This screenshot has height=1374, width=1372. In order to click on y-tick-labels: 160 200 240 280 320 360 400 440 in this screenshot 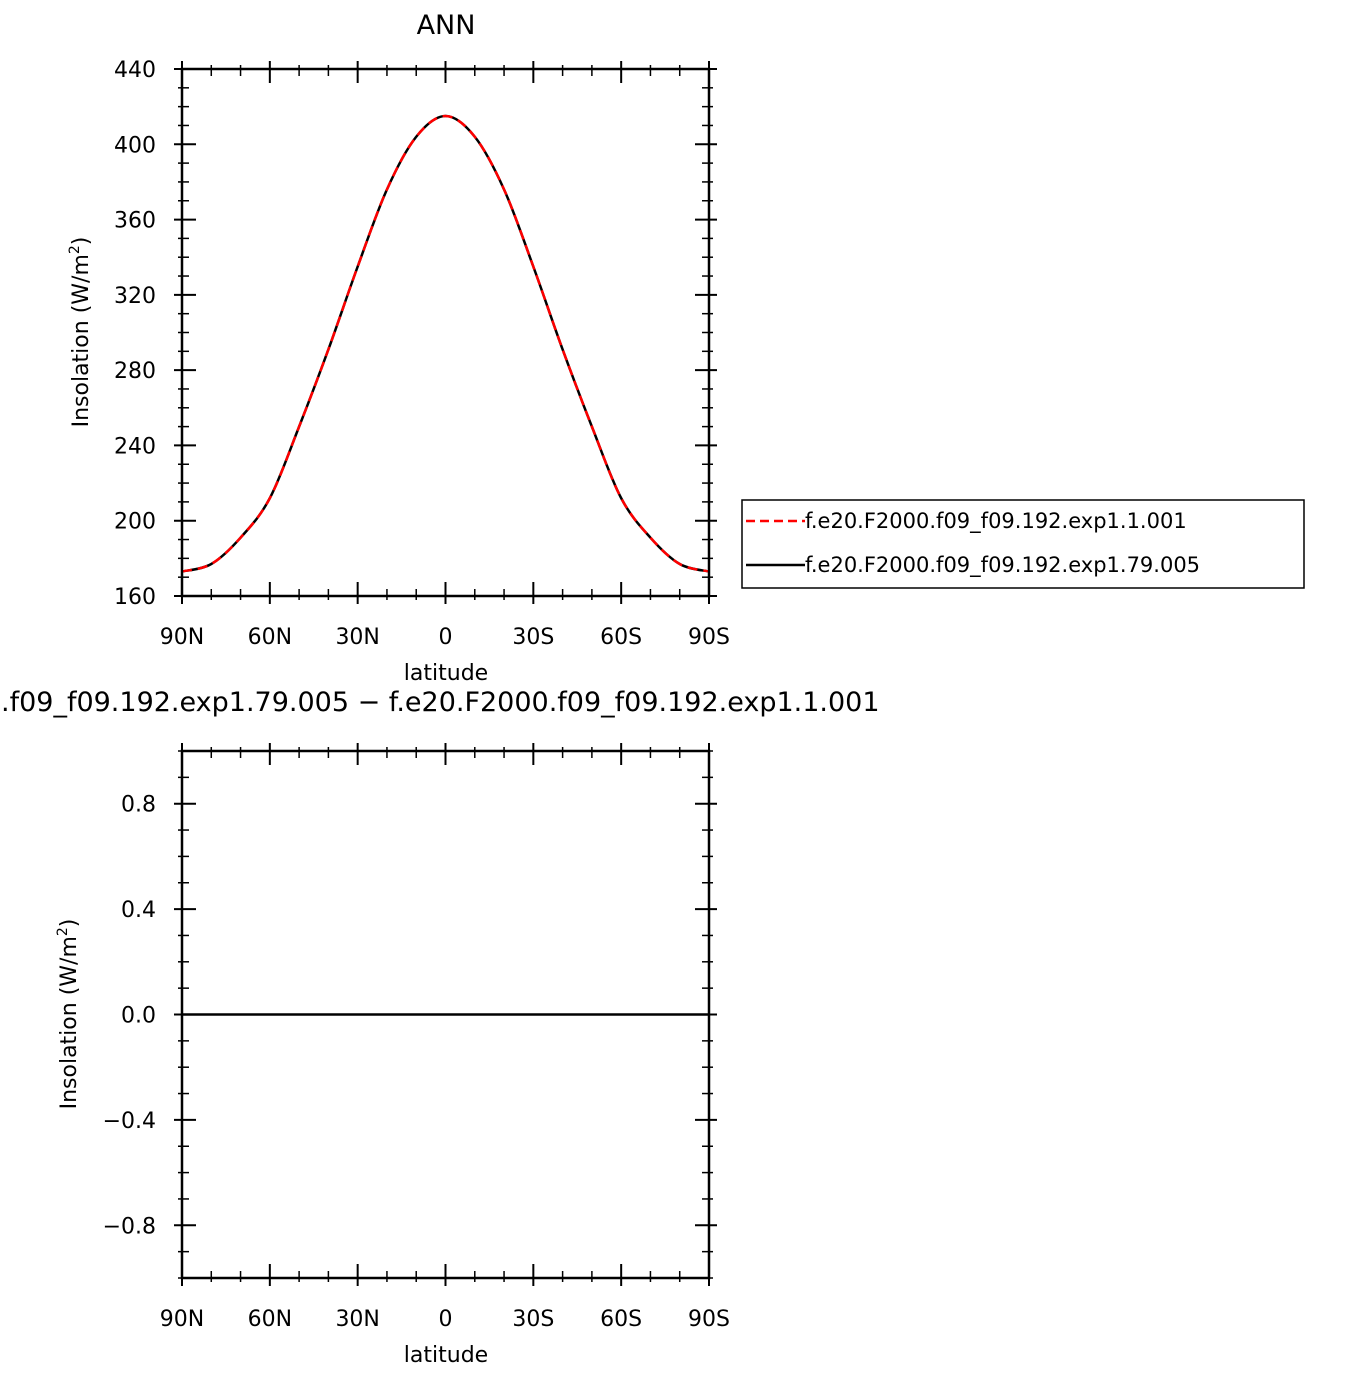, I will do `click(135, 334)`.